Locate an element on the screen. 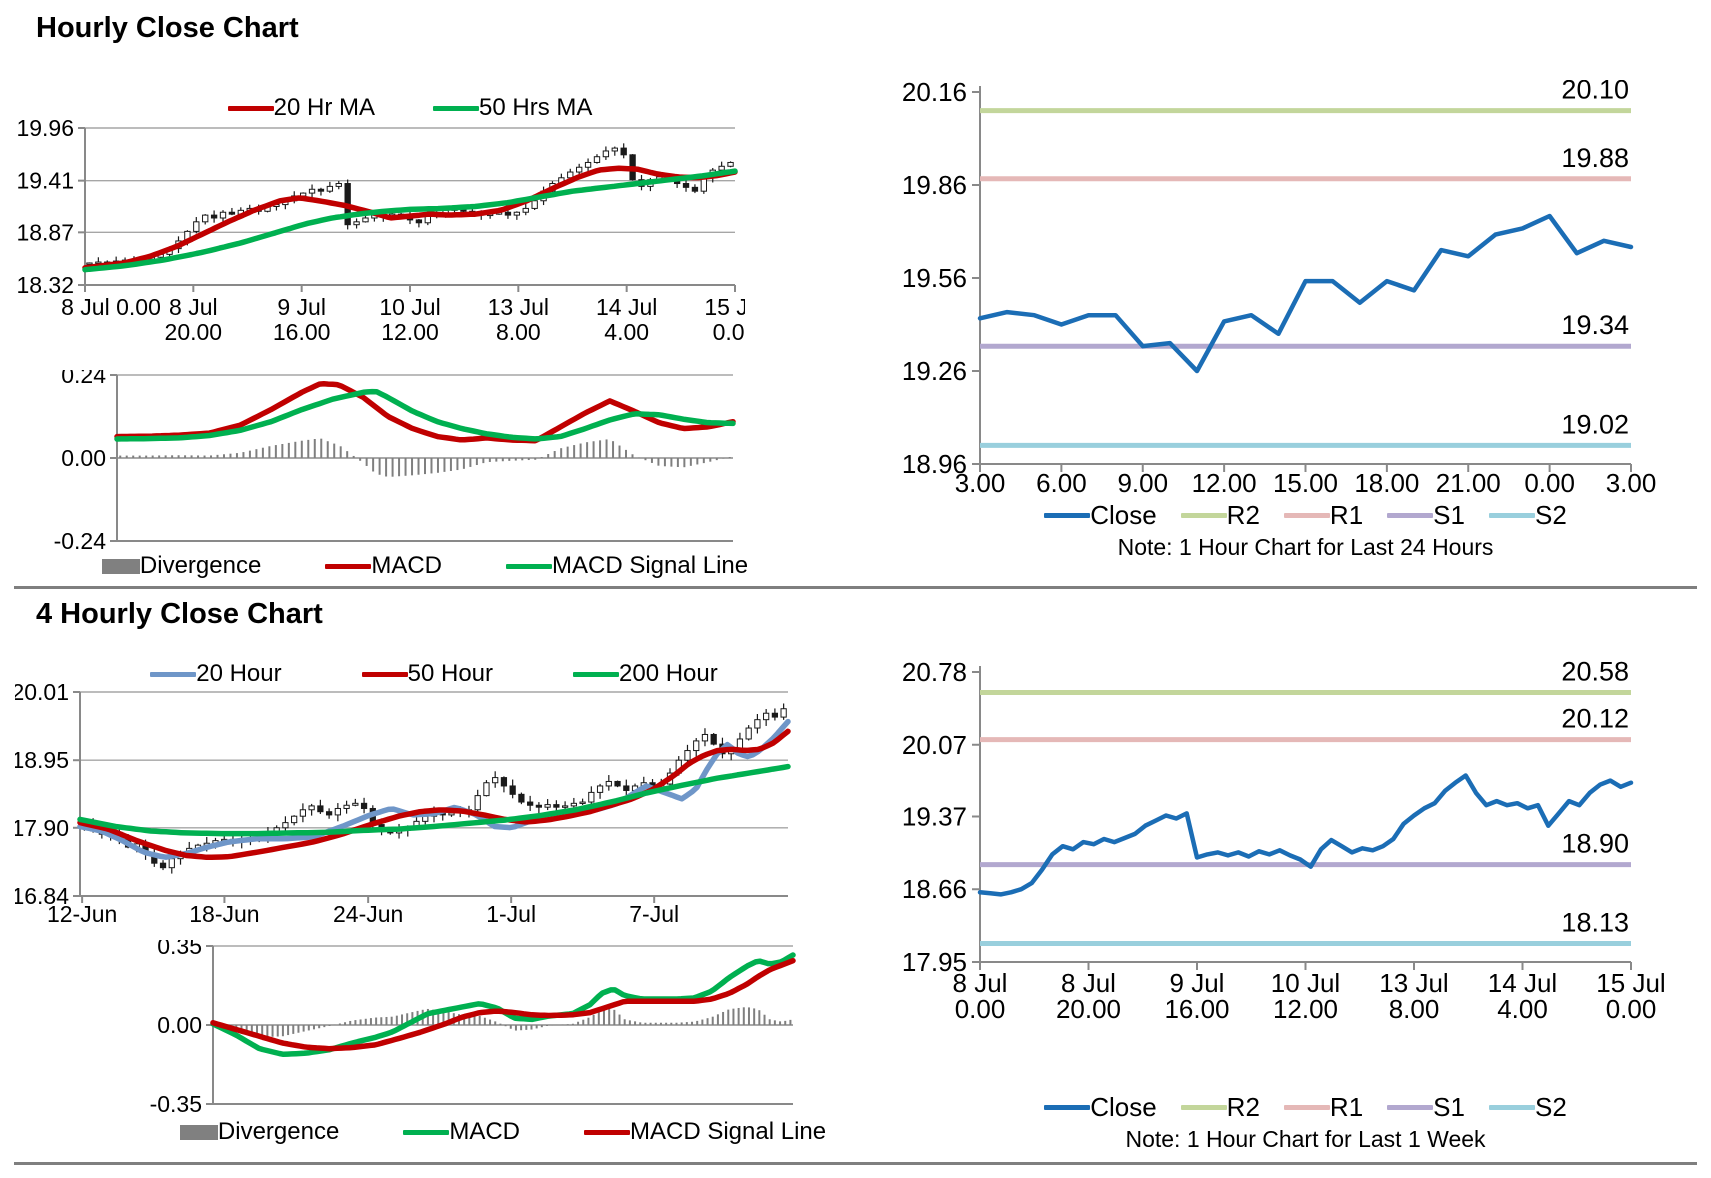  bottom-divider is located at coordinates (855, 1163).